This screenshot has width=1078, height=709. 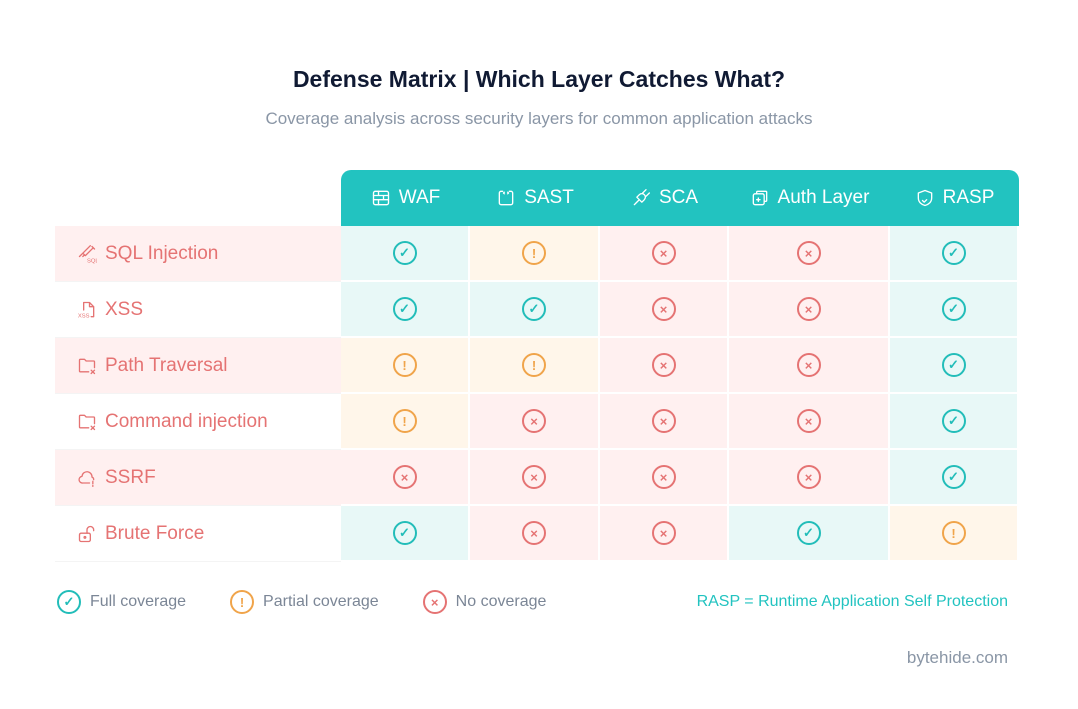 I want to click on row-label: SSRF, so click(x=198, y=478).